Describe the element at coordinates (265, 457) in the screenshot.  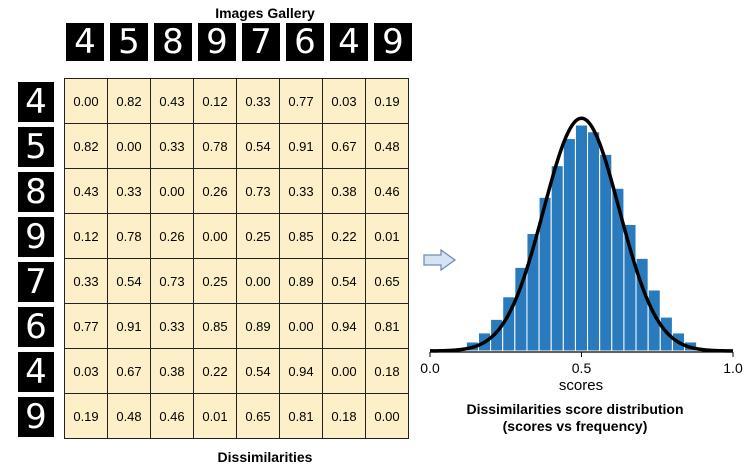
I see `matrix-title: Dissimilarities` at that location.